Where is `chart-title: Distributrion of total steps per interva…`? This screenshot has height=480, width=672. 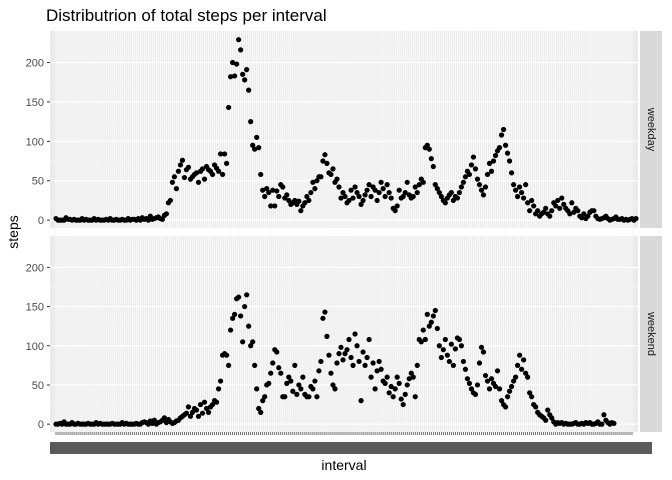 chart-title: Distributrion of total steps per interva… is located at coordinates (186, 15).